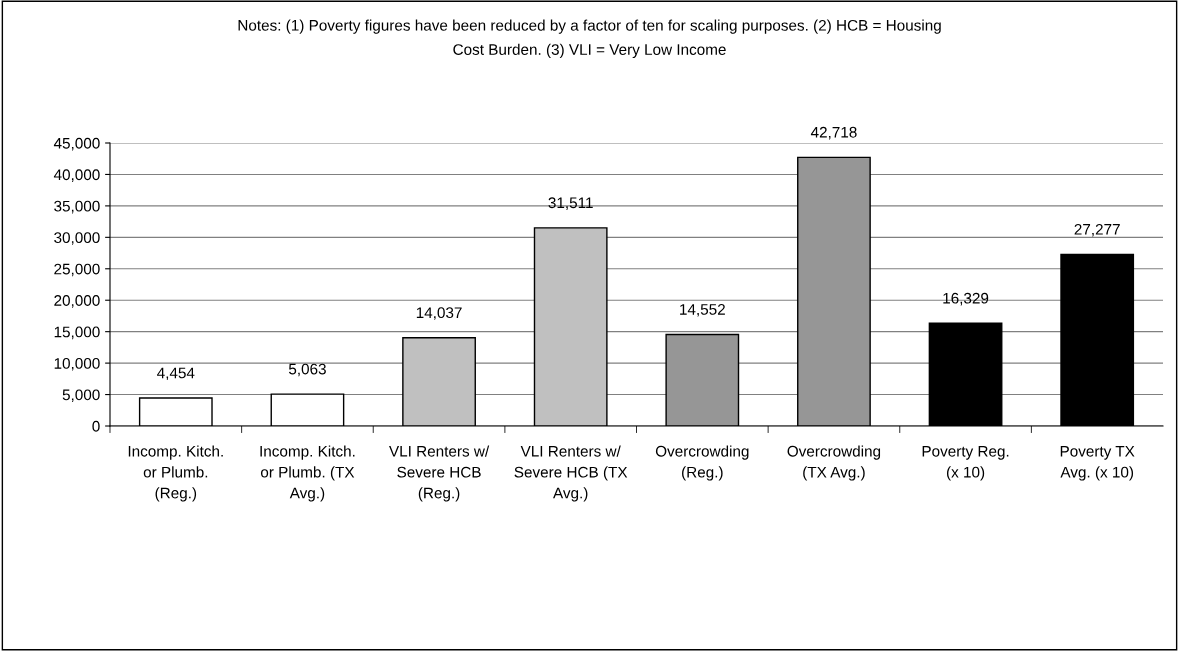 This screenshot has width=1179, height=651. Describe the element at coordinates (77, 270) in the screenshot. I see `y-tick-label: 25,000` at that location.